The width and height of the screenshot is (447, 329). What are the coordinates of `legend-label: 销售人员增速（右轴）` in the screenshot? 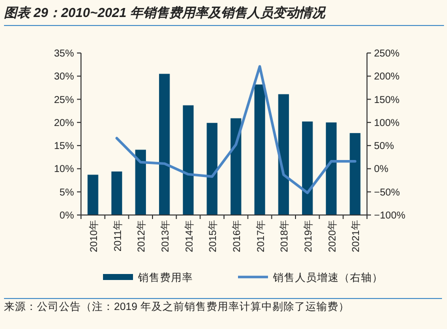 It's located at (327, 277).